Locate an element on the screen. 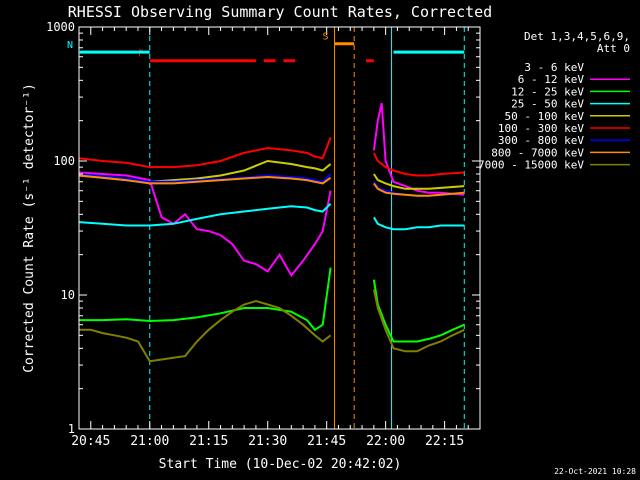  series-6-12-kev-line-pre is located at coordinates (205, 224).